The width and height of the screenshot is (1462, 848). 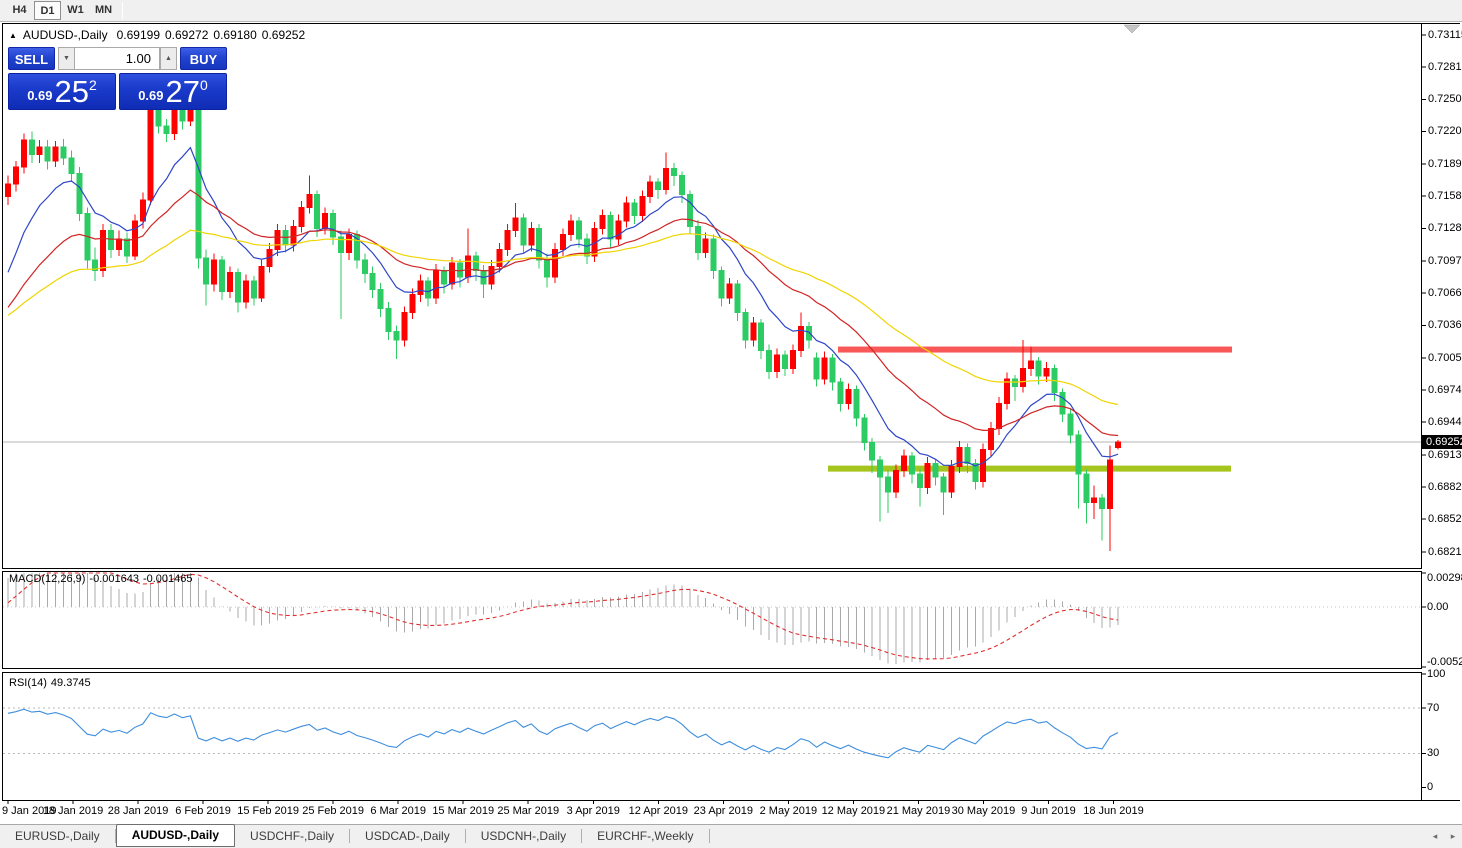 What do you see at coordinates (731, 11) in the screenshot?
I see `timeframe-toolbar: H4 D1 W1 MN` at bounding box center [731, 11].